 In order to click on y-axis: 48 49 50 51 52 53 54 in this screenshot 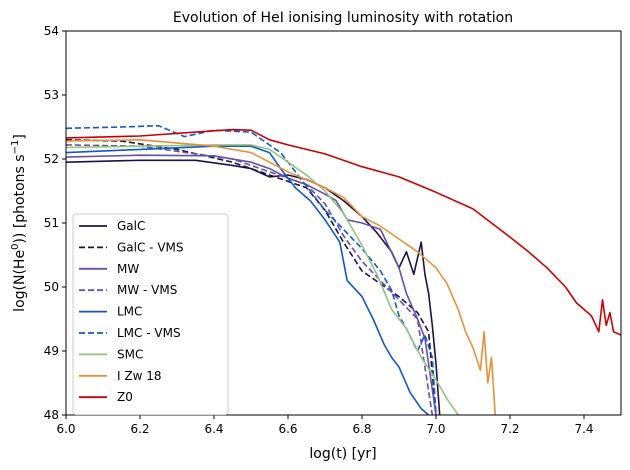, I will do `click(55, 223)`.